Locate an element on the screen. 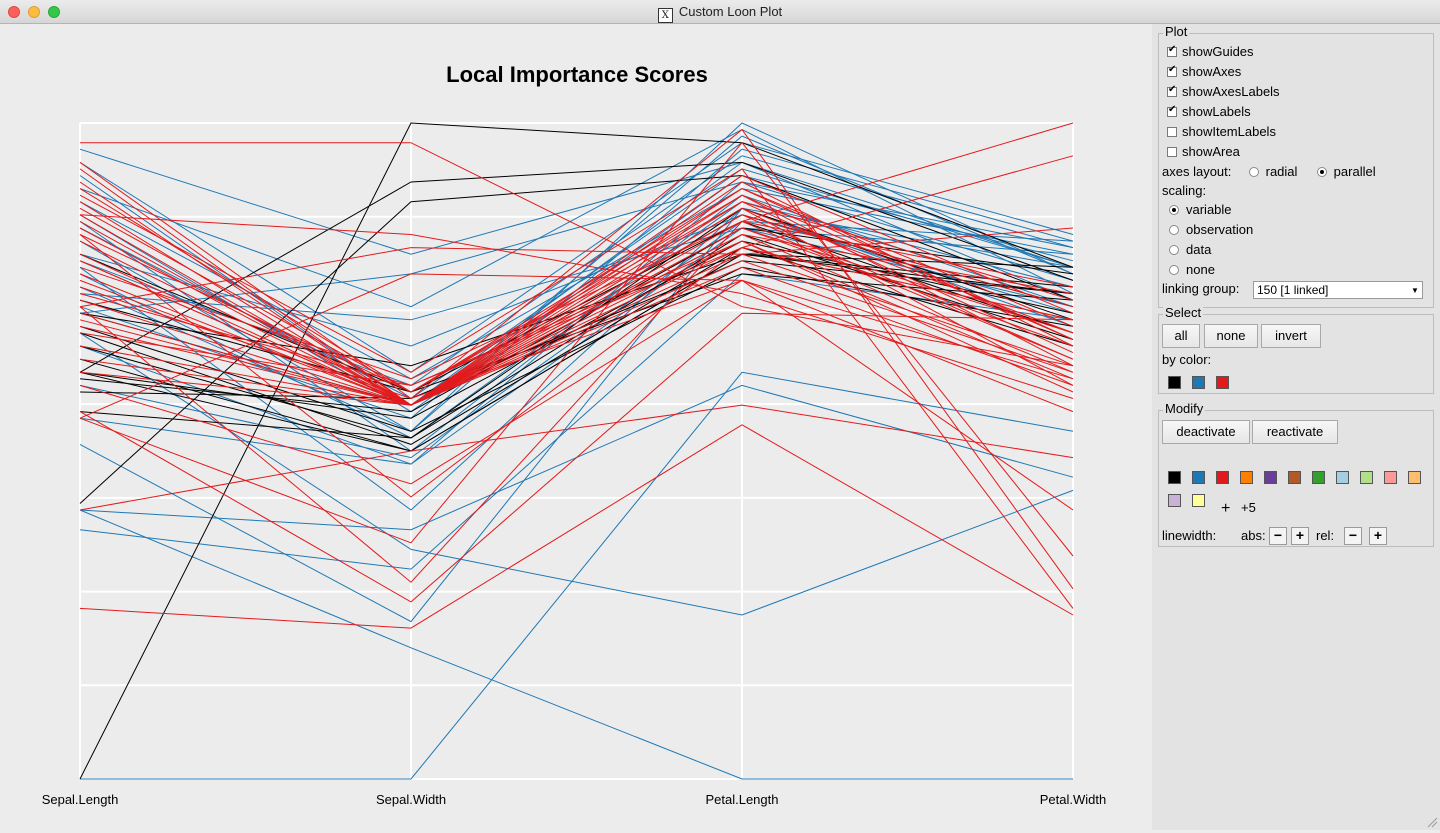 This screenshot has height=833, width=1440. showaxeslabels-label: showAxesLabels is located at coordinates (1231, 91).